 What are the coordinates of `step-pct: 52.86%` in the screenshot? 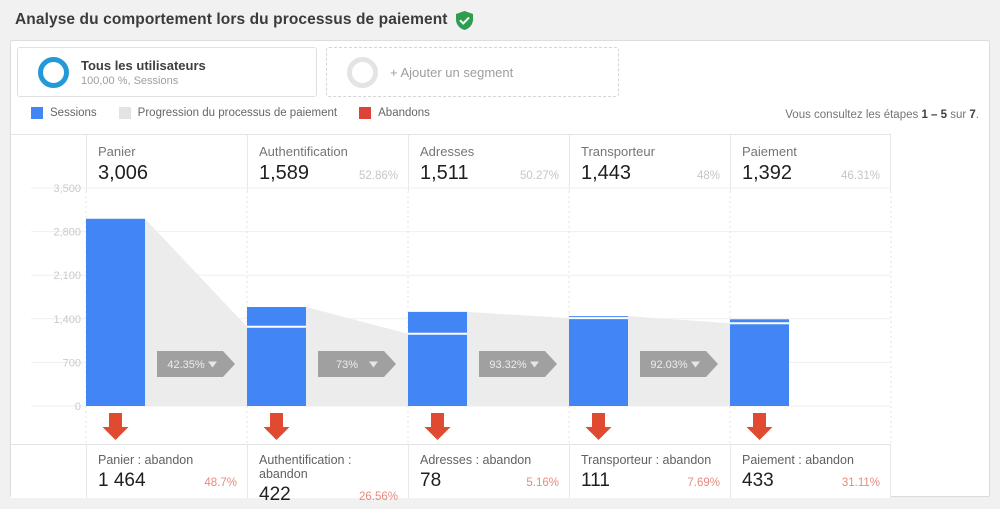 It's located at (378, 176).